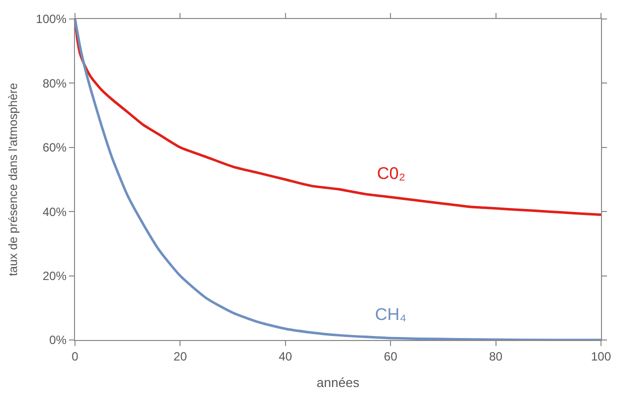 This screenshot has width=623, height=400. Describe the element at coordinates (391, 173) in the screenshot. I see `series-label: C0₂` at that location.